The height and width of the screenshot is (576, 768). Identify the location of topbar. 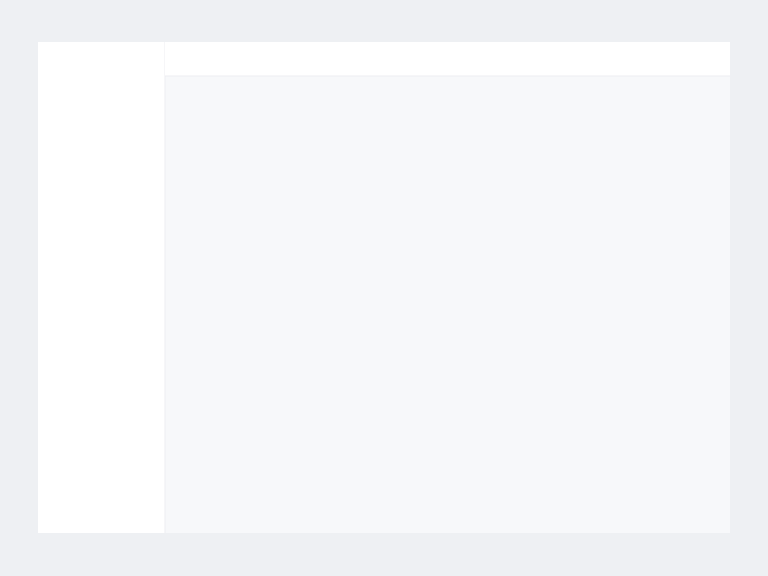
(447, 59).